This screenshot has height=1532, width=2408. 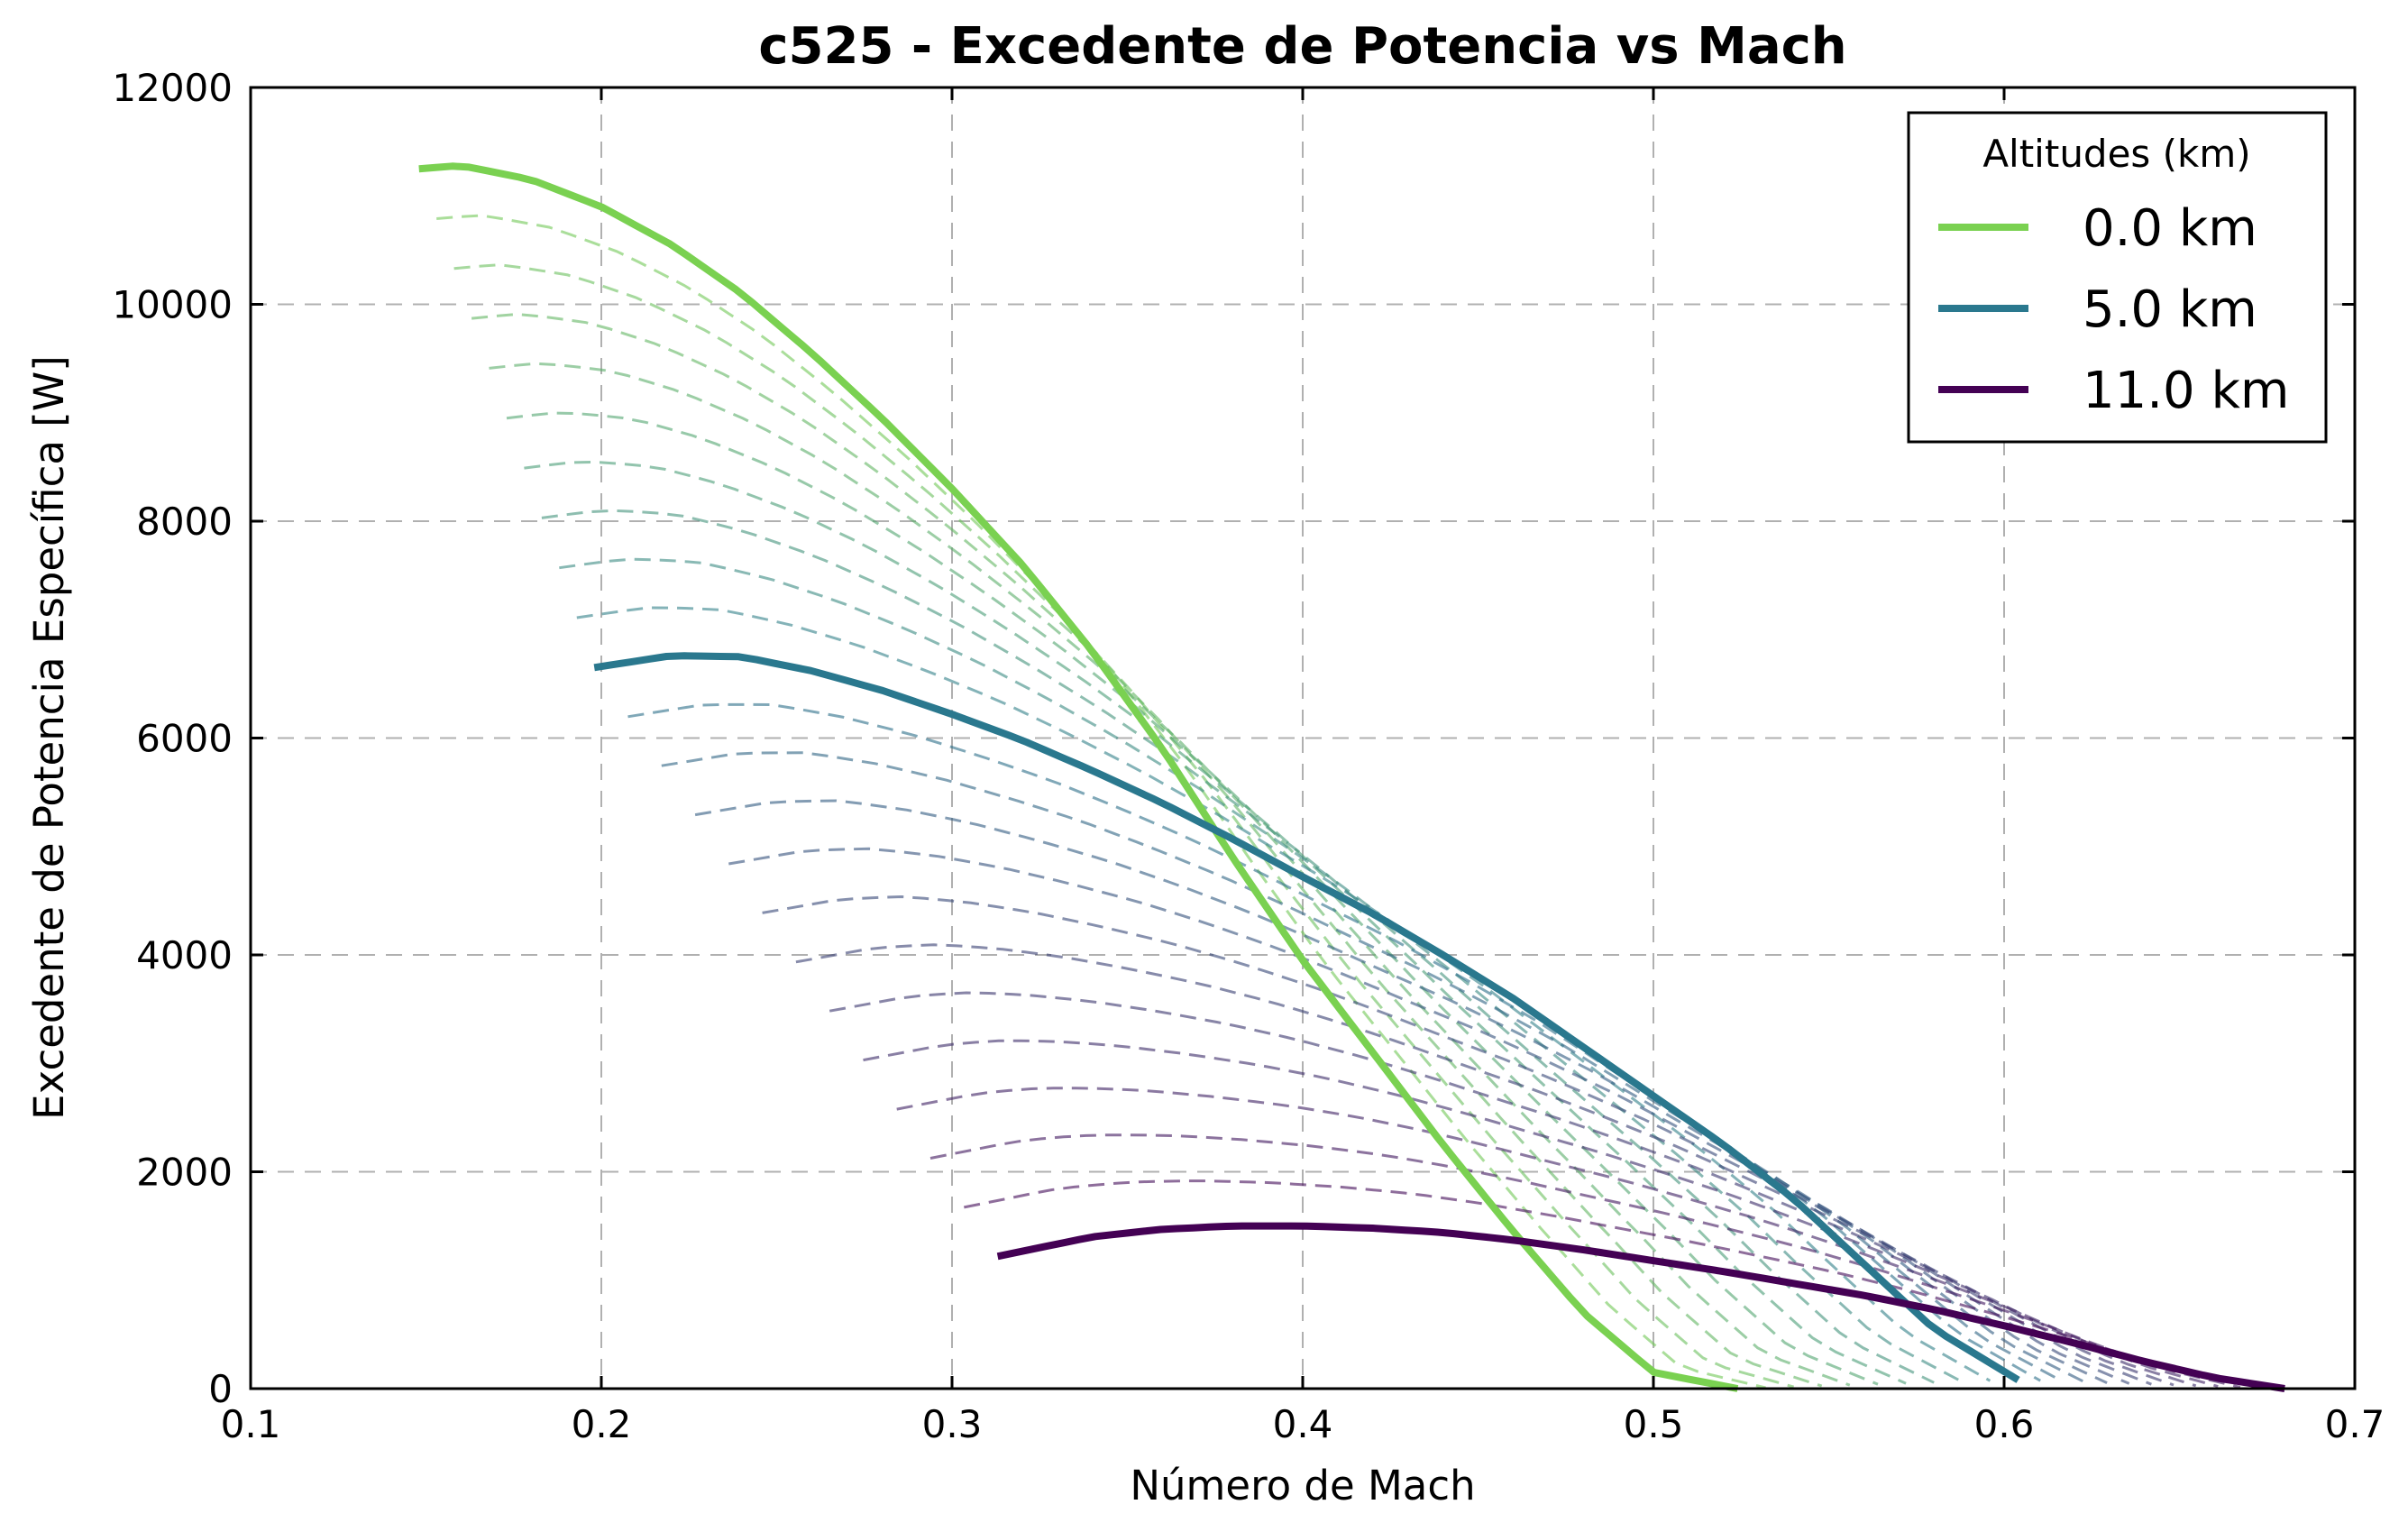 What do you see at coordinates (2186, 391) in the screenshot?
I see `legend-label-11km: 11.0 km` at bounding box center [2186, 391].